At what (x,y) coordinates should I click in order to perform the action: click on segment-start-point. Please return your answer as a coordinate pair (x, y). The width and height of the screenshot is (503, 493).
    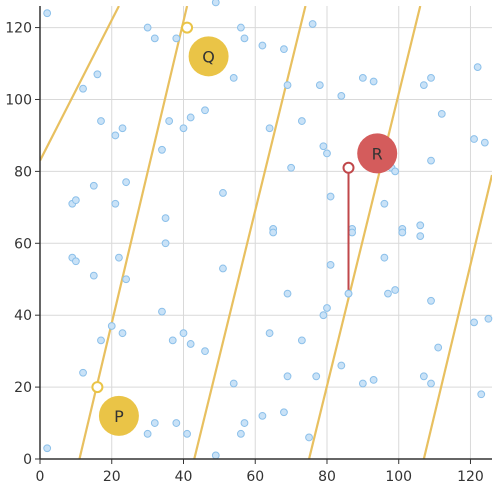
    Looking at the image, I should click on (348, 167).